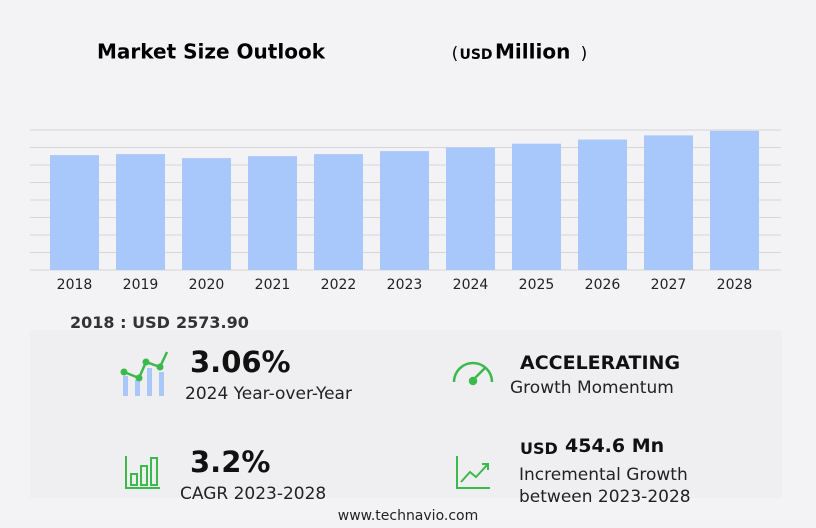  I want to click on momentum-value: ACCELERATING, so click(600, 363).